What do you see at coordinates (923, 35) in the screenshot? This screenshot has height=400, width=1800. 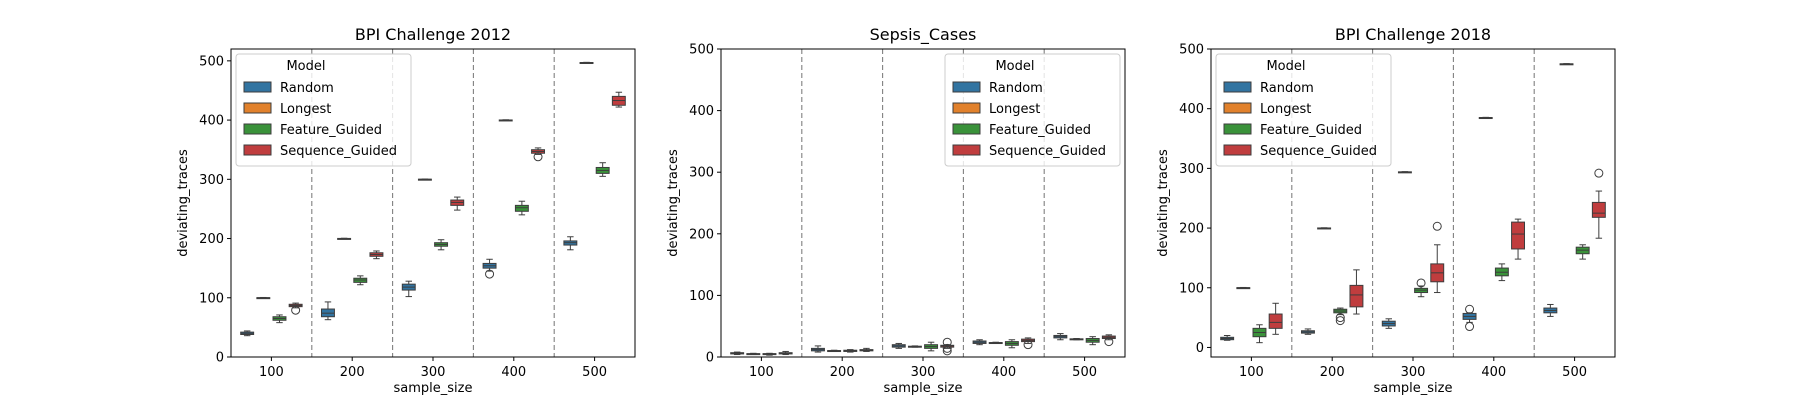 I see `chart-title: Sepsis_Cases` at bounding box center [923, 35].